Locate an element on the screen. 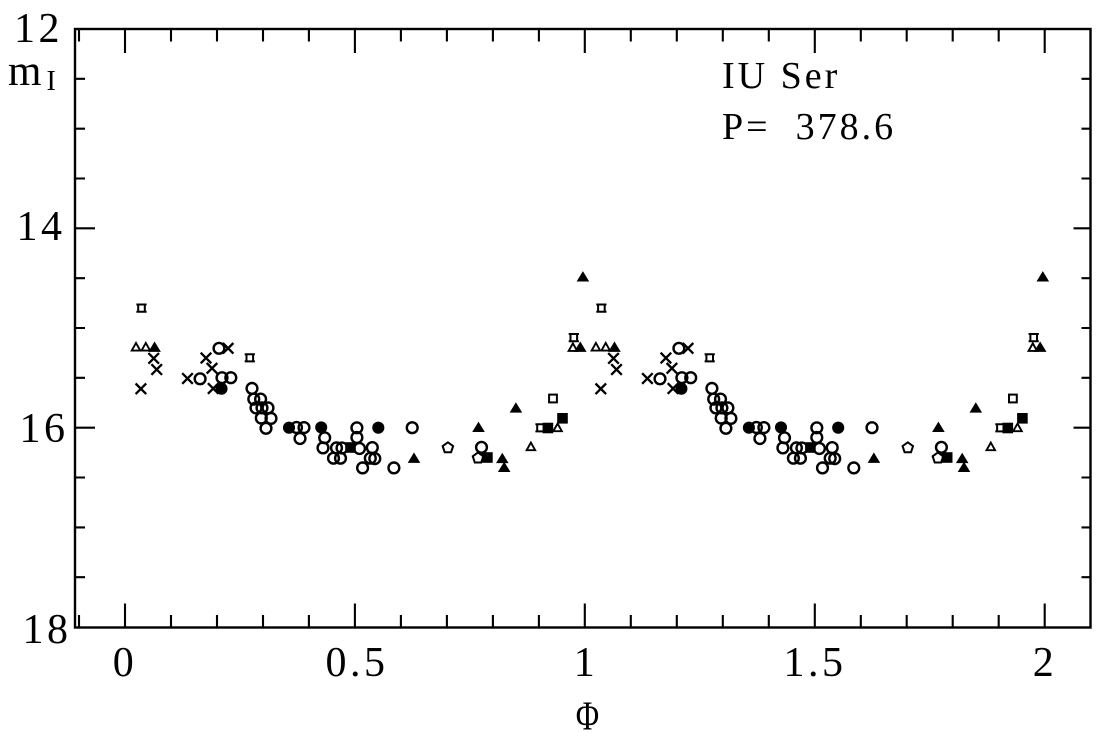 Image resolution: width=1112 pixels, height=738 pixels. svg-text: 14 is located at coordinates (41, 227).